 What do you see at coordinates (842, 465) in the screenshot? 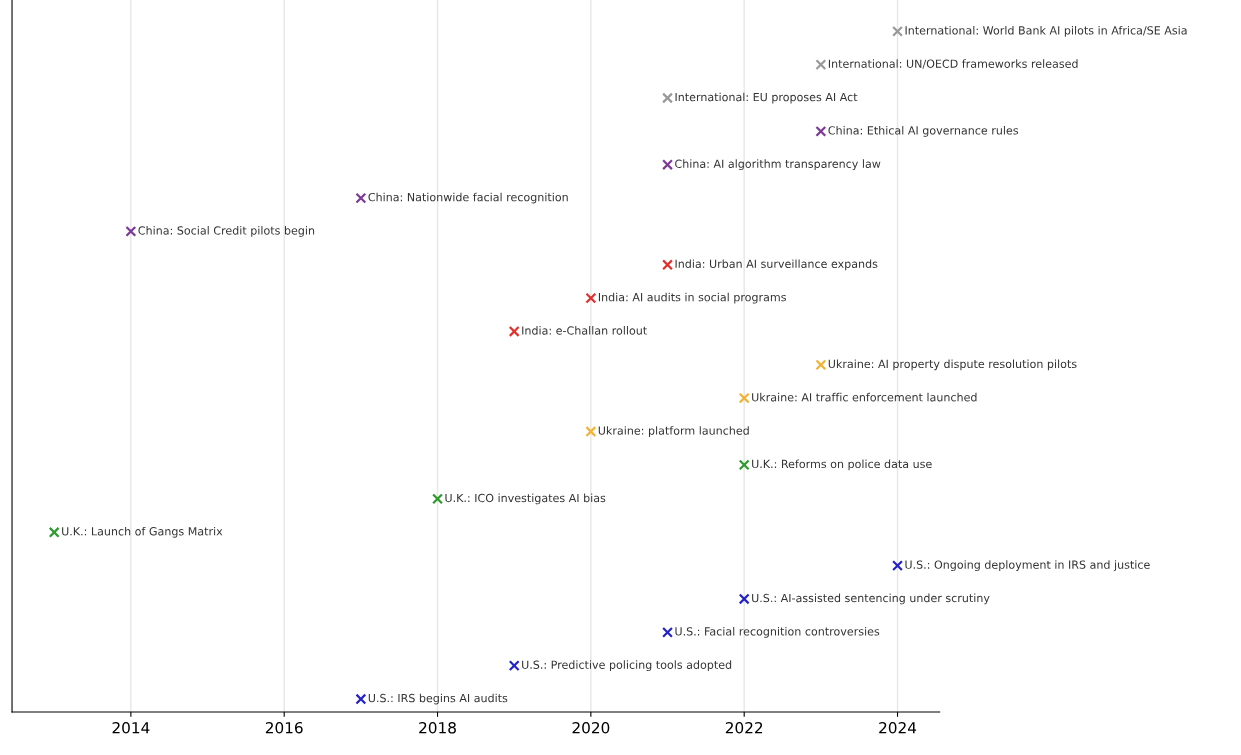
I see `annotation: U.K.: Reforms on police data use` at bounding box center [842, 465].